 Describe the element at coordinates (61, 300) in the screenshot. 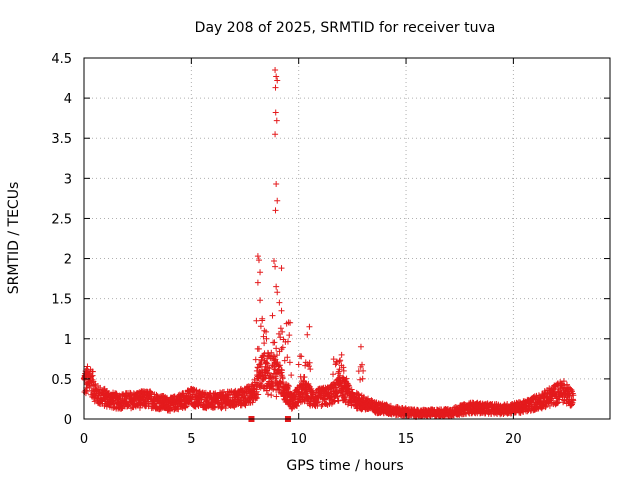

I see `y-tick-label: 1.5` at that location.